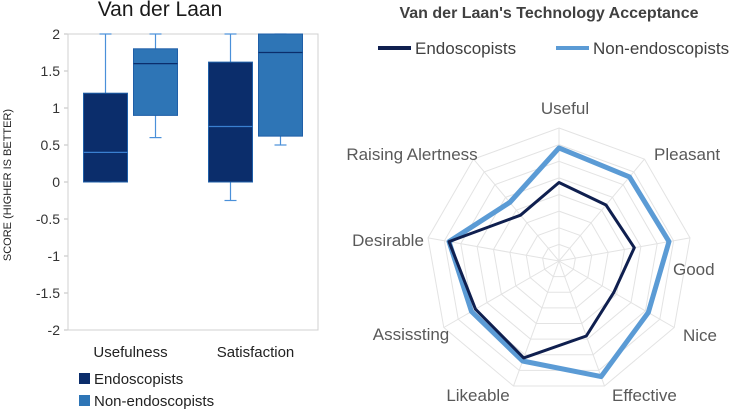 Image resolution: width=749 pixels, height=415 pixels. What do you see at coordinates (48, 293) in the screenshot?
I see `y-tick-label: -1.5` at bounding box center [48, 293].